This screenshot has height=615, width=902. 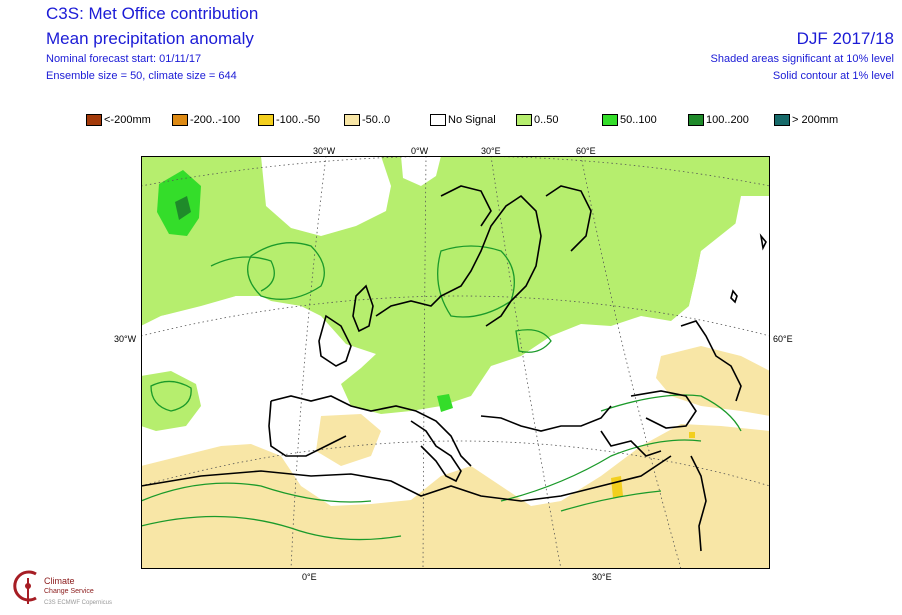 I want to click on legend-label: 50..100, so click(x=638, y=120).